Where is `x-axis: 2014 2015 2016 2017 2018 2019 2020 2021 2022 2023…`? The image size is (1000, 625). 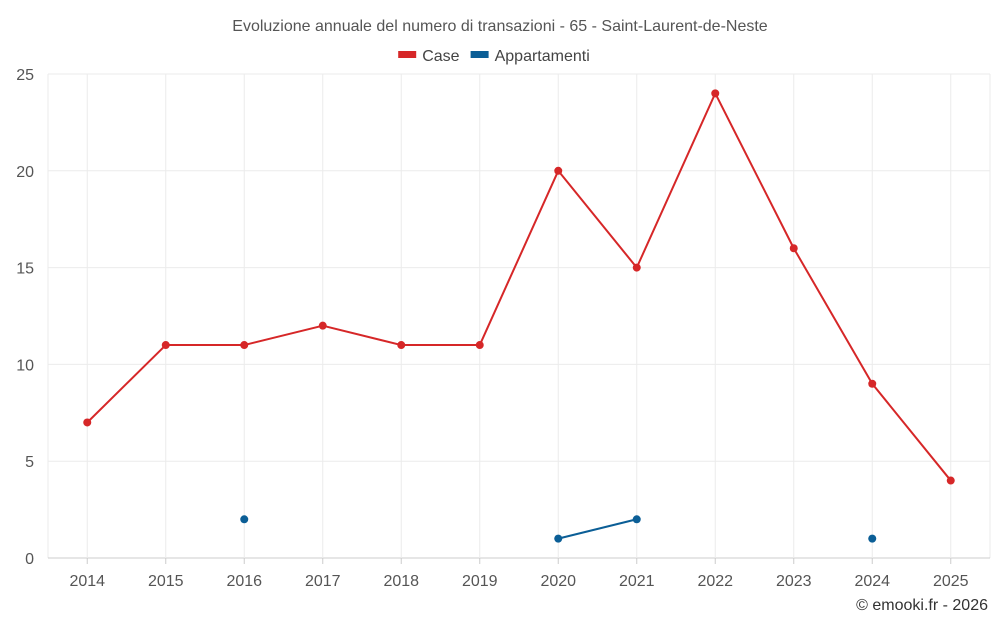
x-axis: 2014 2015 2016 2017 2018 2019 2020 2021 2022 2023… is located at coordinates (519, 574).